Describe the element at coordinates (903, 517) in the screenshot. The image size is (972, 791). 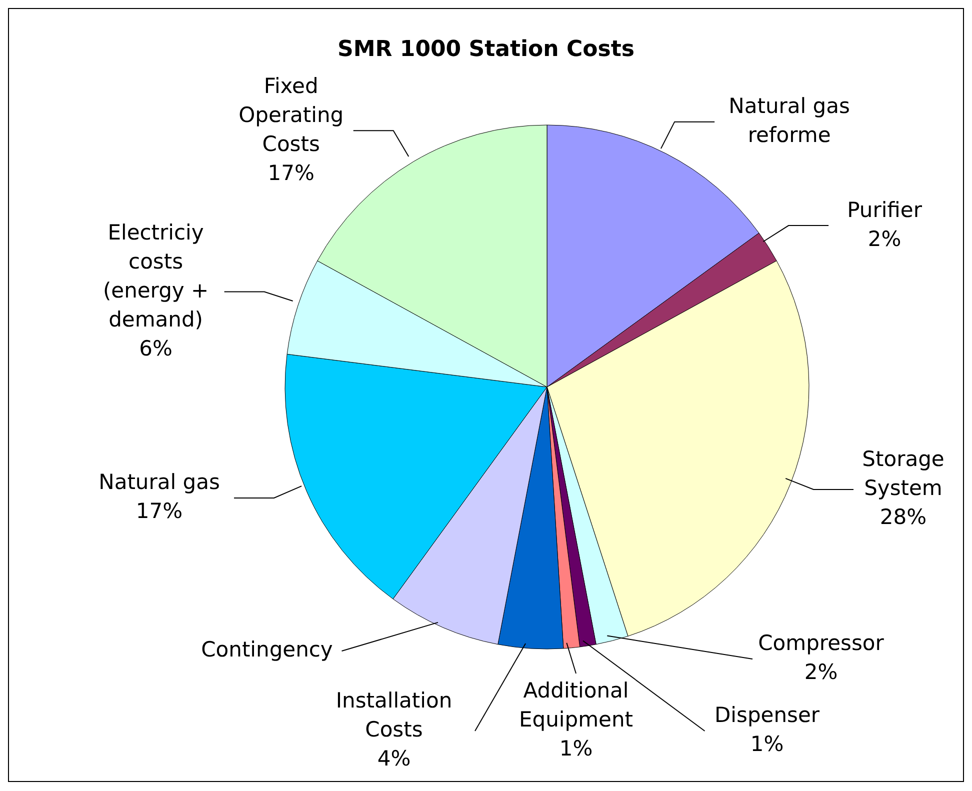
I see `data-label: 28%` at that location.